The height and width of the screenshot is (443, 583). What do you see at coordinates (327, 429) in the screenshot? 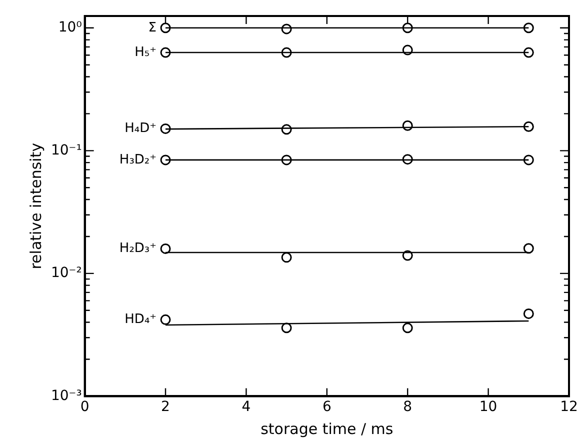
I see `x-axis-title: storage time / ms` at bounding box center [327, 429].